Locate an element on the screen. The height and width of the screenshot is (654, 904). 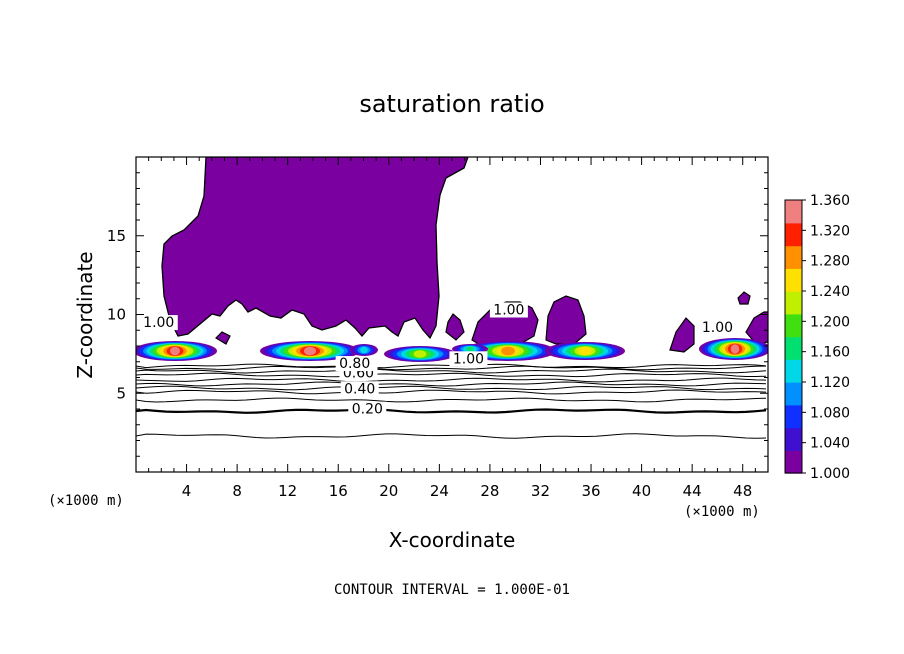
contour-label: 0.80 is located at coordinates (354, 364).